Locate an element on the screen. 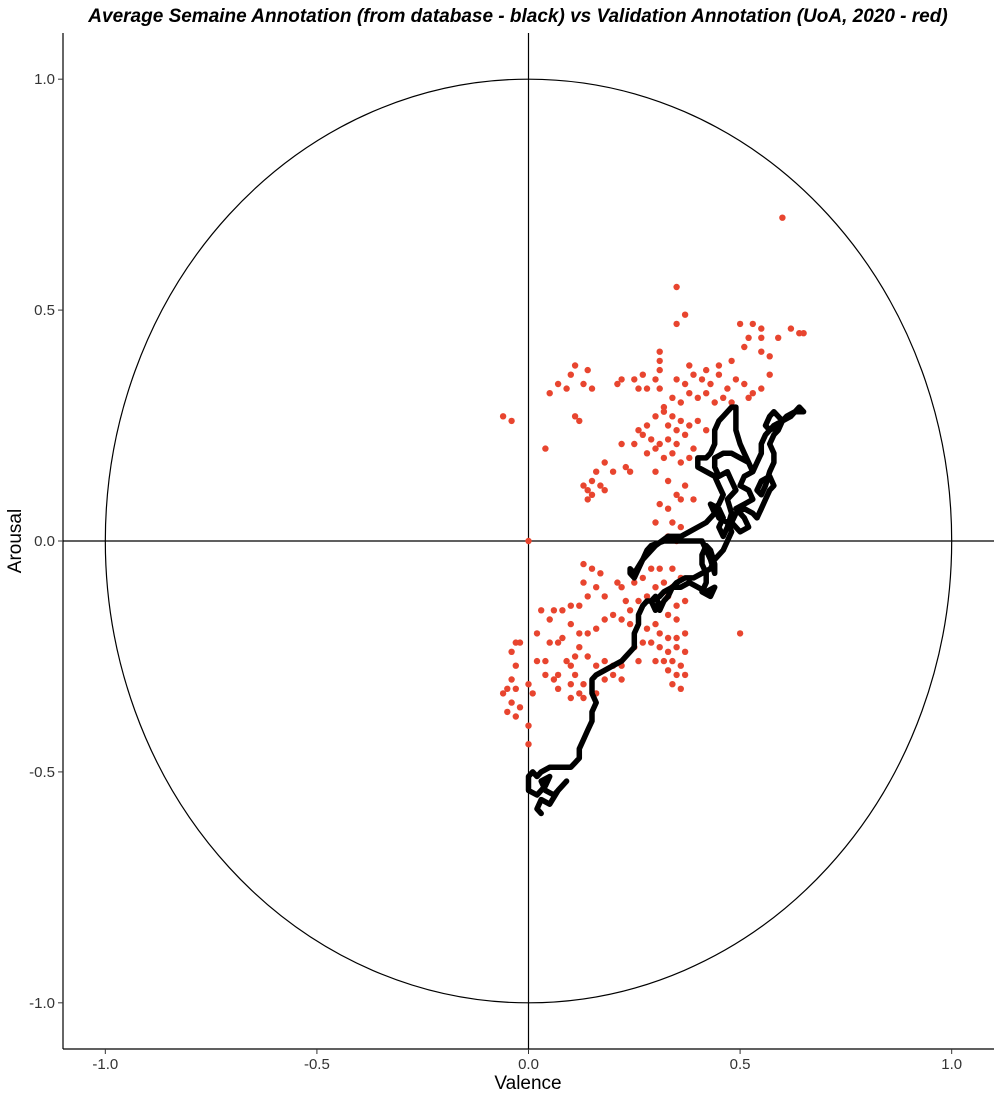 This screenshot has height=1100, width=1000. y-tick-label: 0.0 is located at coordinates (44, 541).